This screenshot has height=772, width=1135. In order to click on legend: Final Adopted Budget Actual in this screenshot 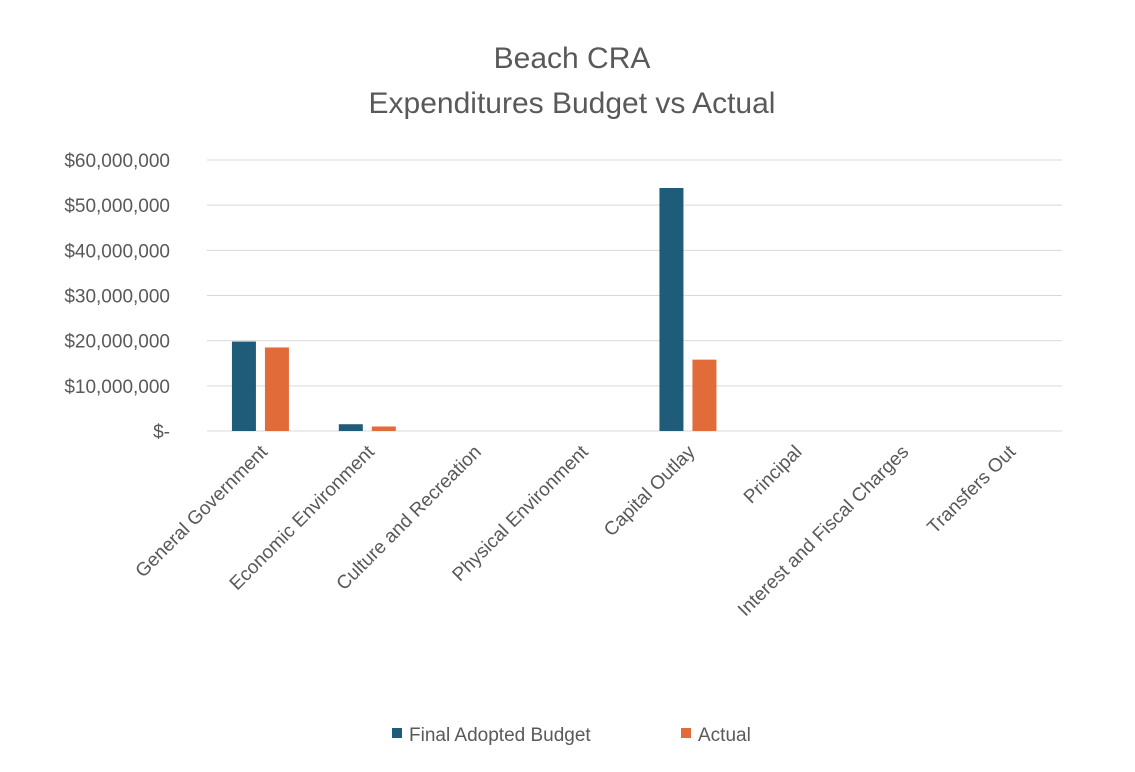, I will do `click(571, 735)`.